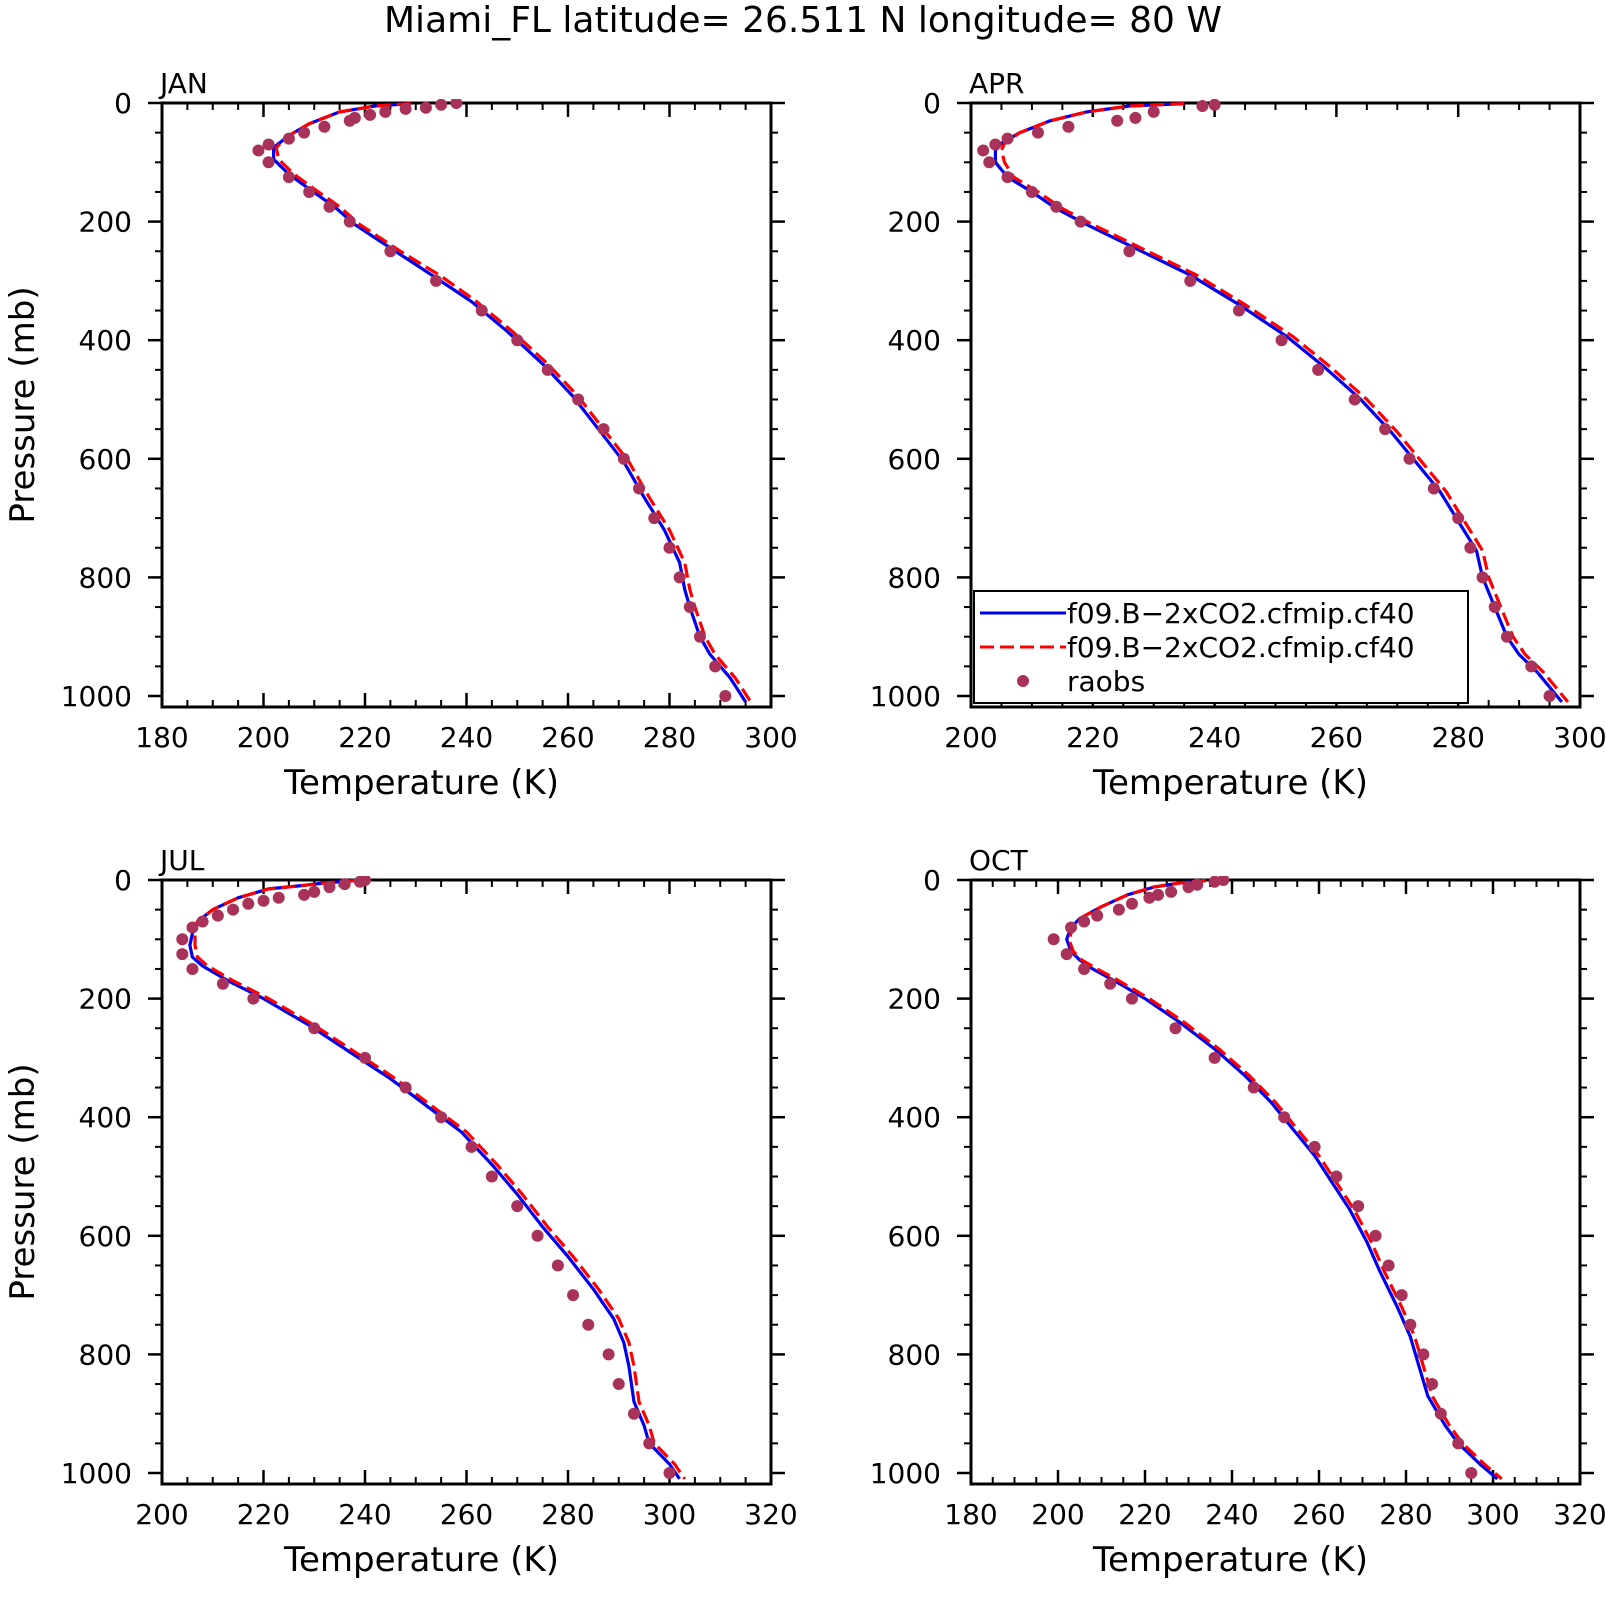  I want to click on x-tick-label: 220, so click(263, 1514).